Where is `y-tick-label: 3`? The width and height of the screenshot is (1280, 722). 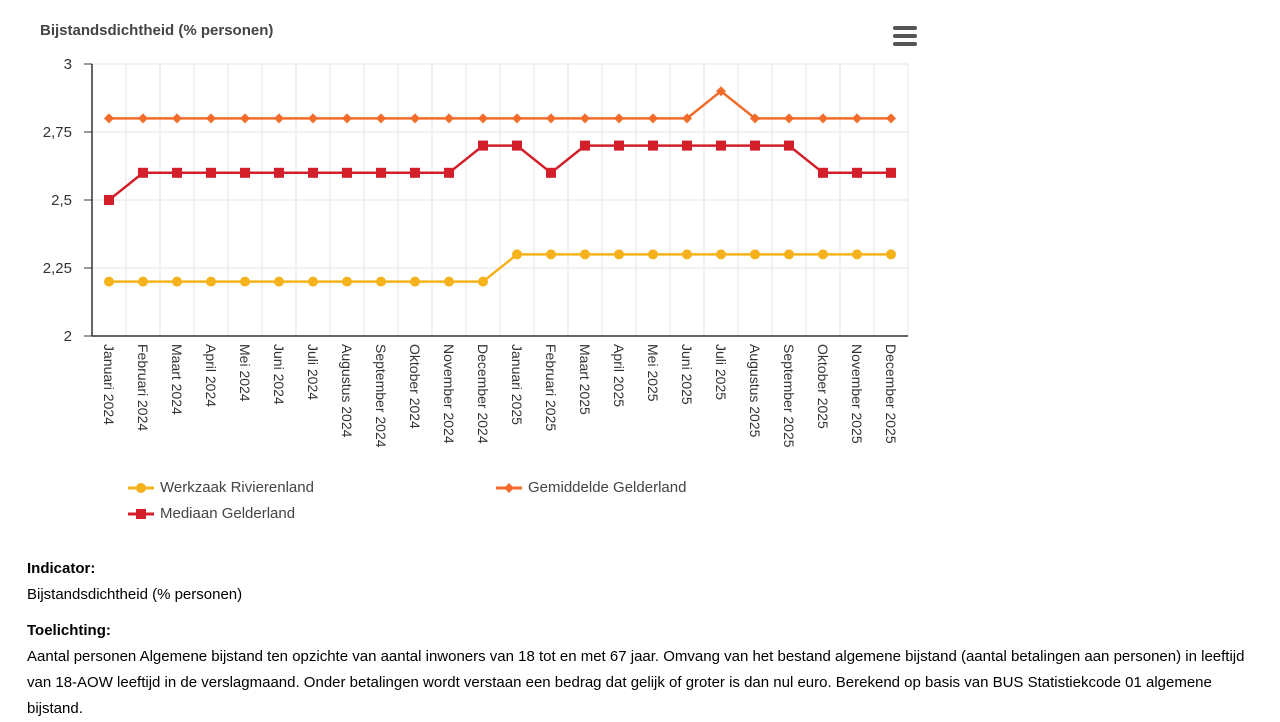 y-tick-label: 3 is located at coordinates (68, 64).